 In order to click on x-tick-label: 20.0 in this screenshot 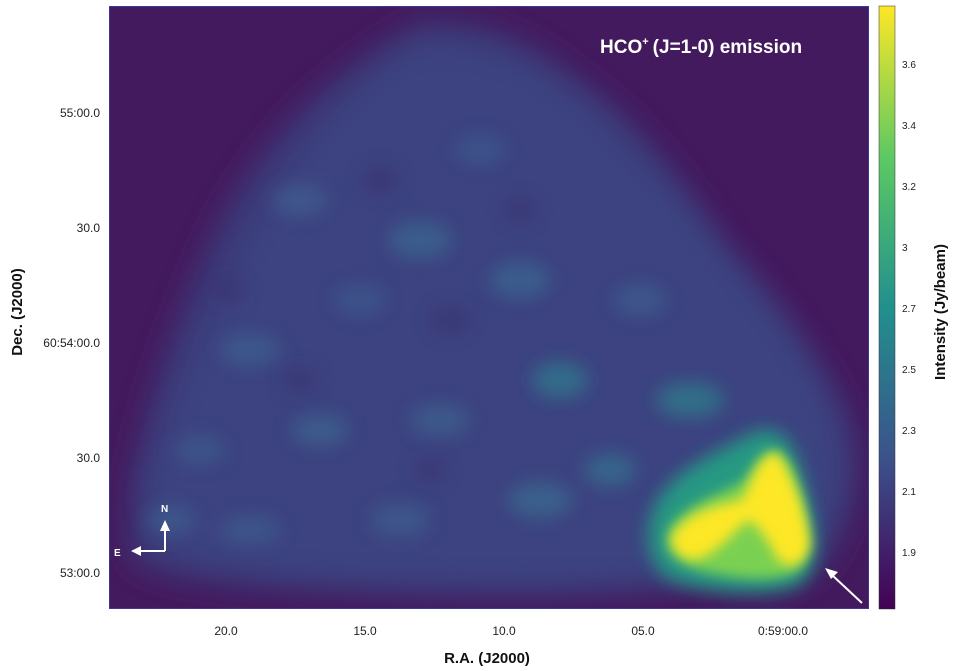, I will do `click(226, 631)`.